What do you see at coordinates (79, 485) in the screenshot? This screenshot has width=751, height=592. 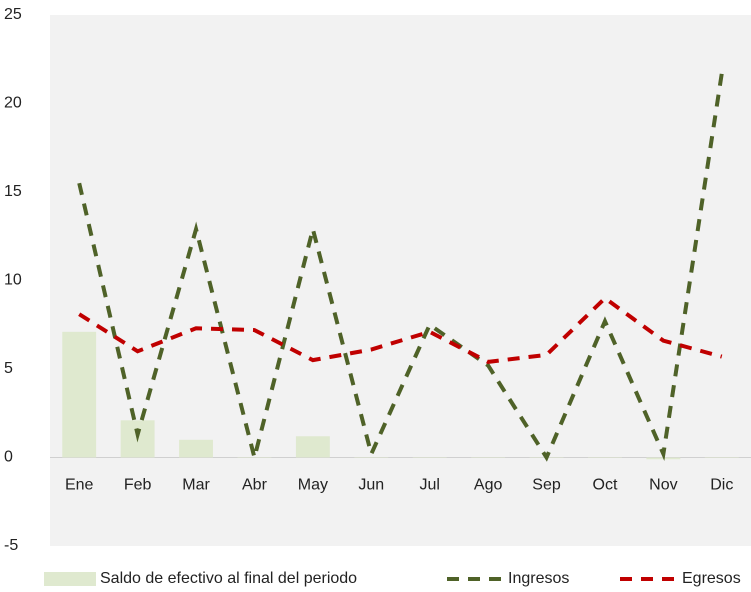 I see `x-tick-label: Ene` at bounding box center [79, 485].